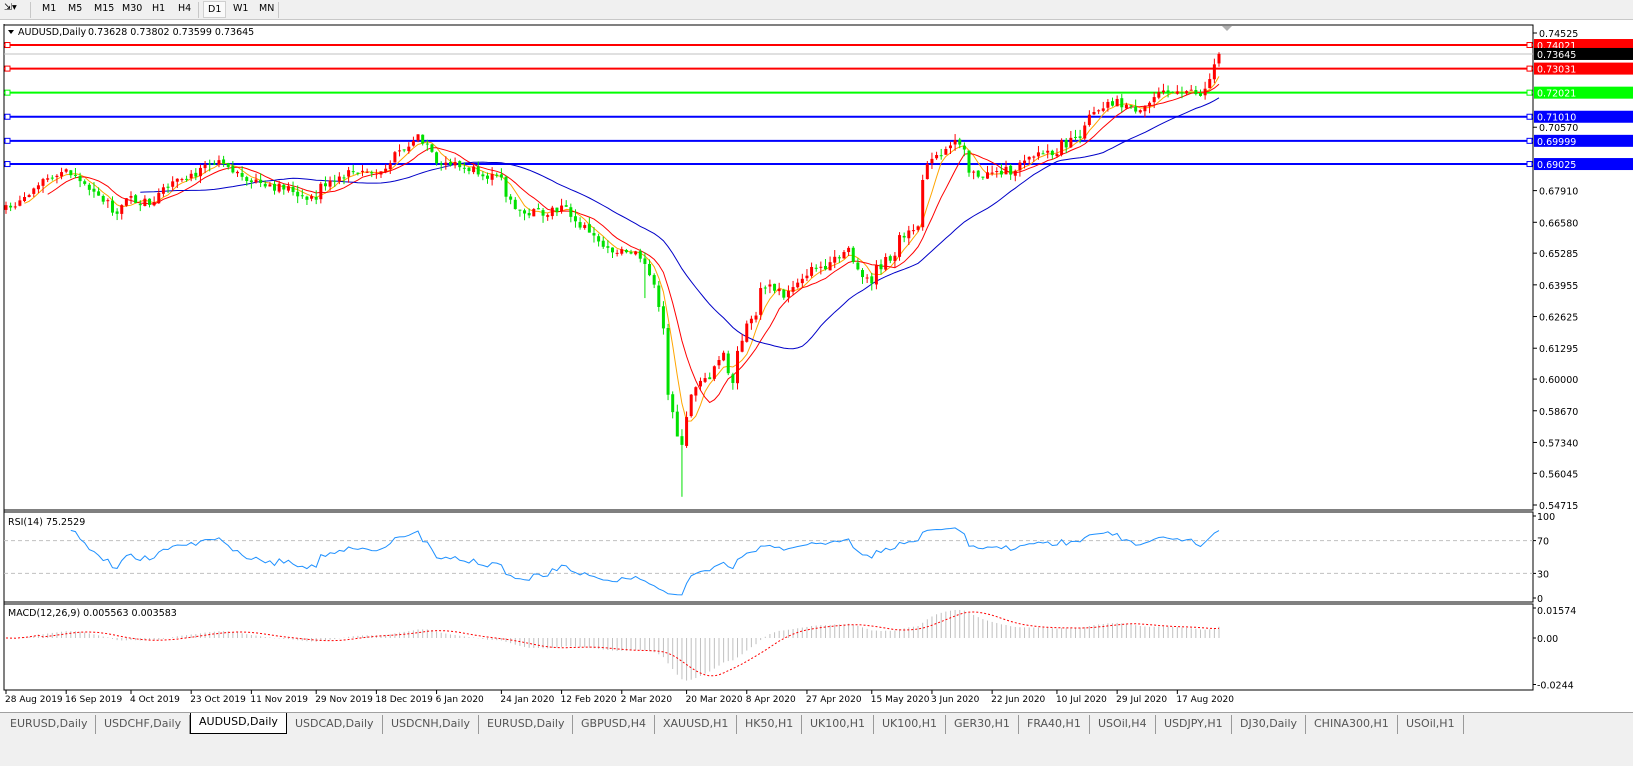  What do you see at coordinates (241, 8) in the screenshot?
I see `timeframe-w1-button: W1` at bounding box center [241, 8].